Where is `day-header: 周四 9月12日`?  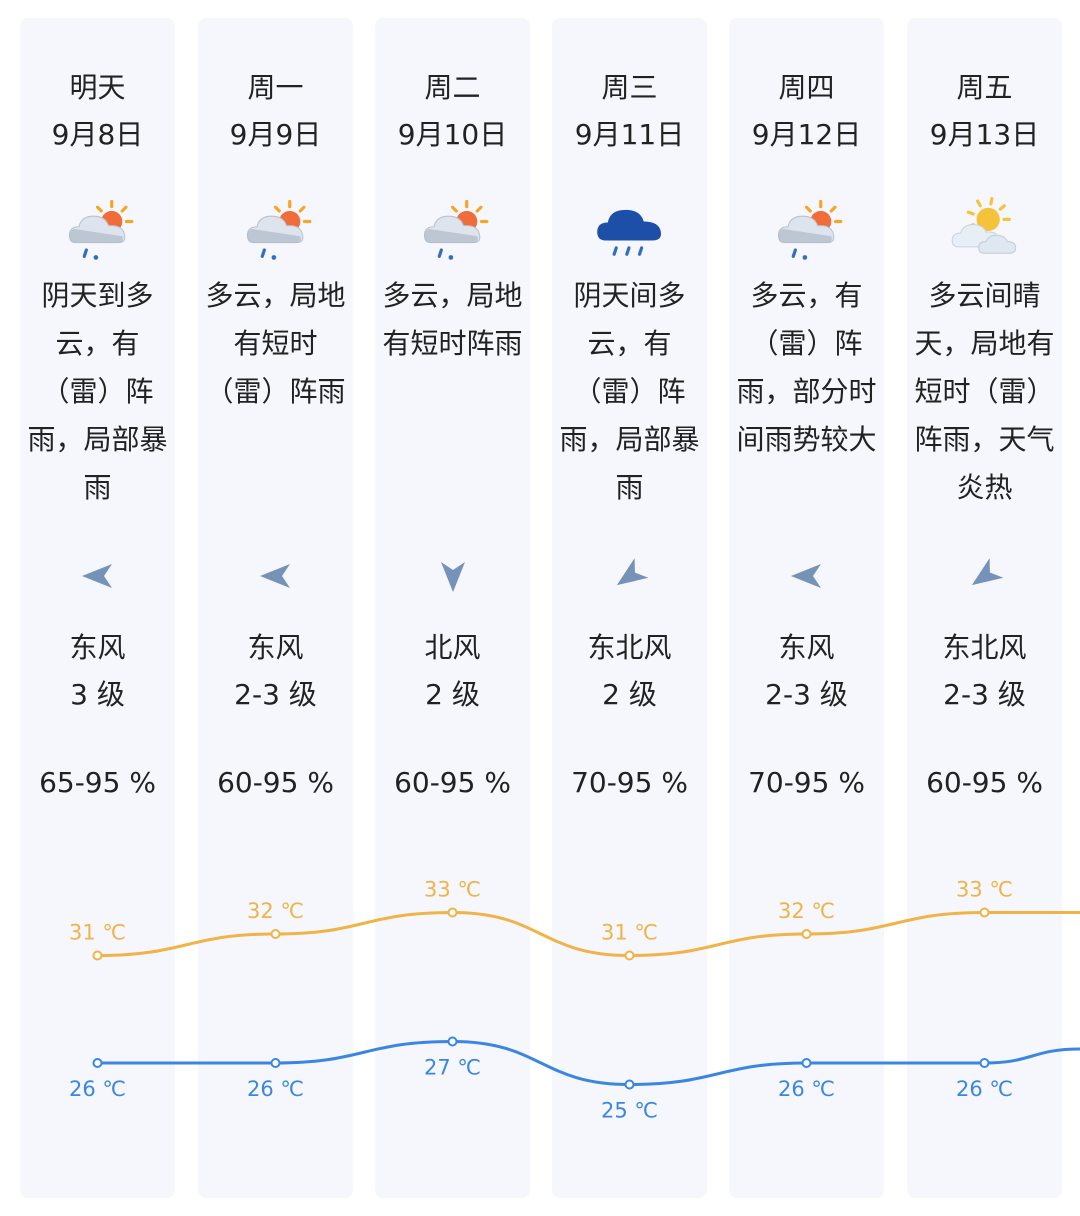 day-header: 周四 9月12日 is located at coordinates (806, 111).